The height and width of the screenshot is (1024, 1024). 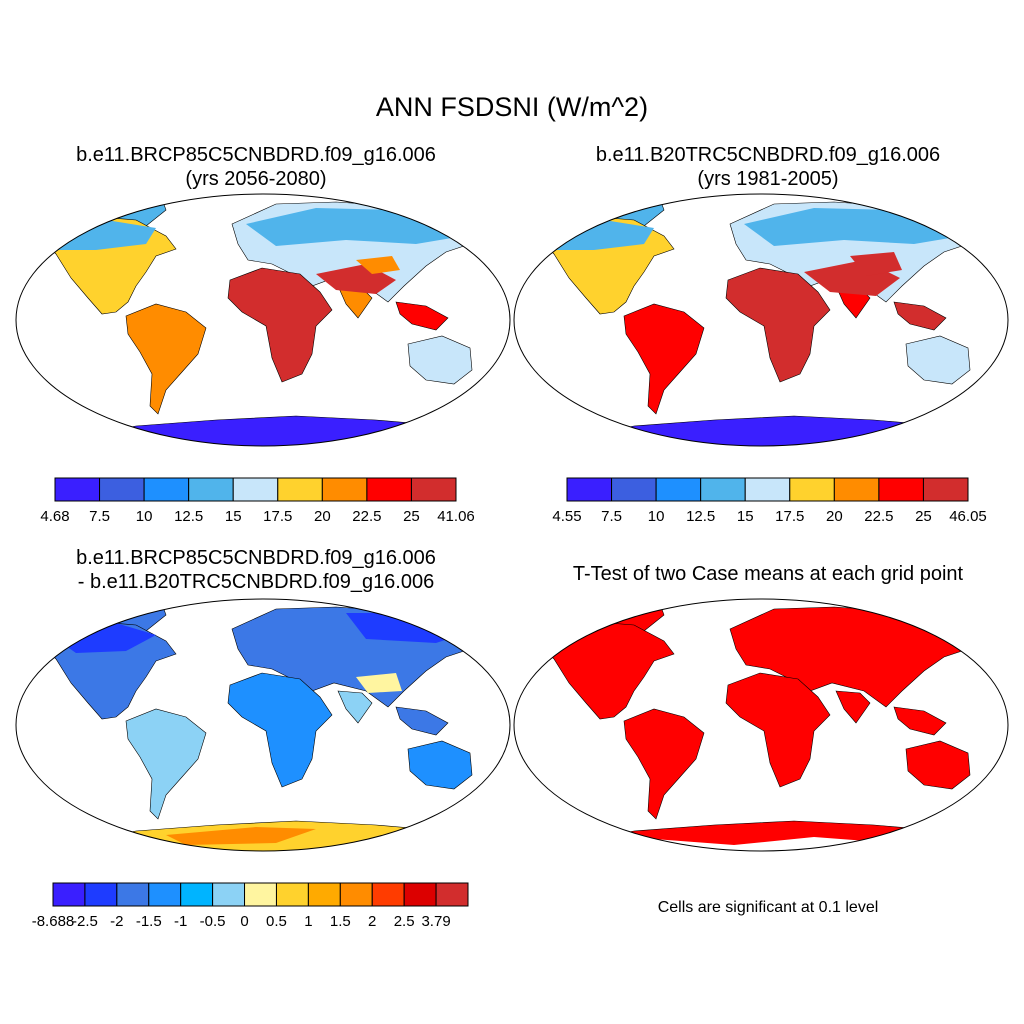 What do you see at coordinates (256, 558) in the screenshot?
I see `panel3-title-line1: b.e11.BRCP85C5CNBDRD.f09_g16.006` at bounding box center [256, 558].